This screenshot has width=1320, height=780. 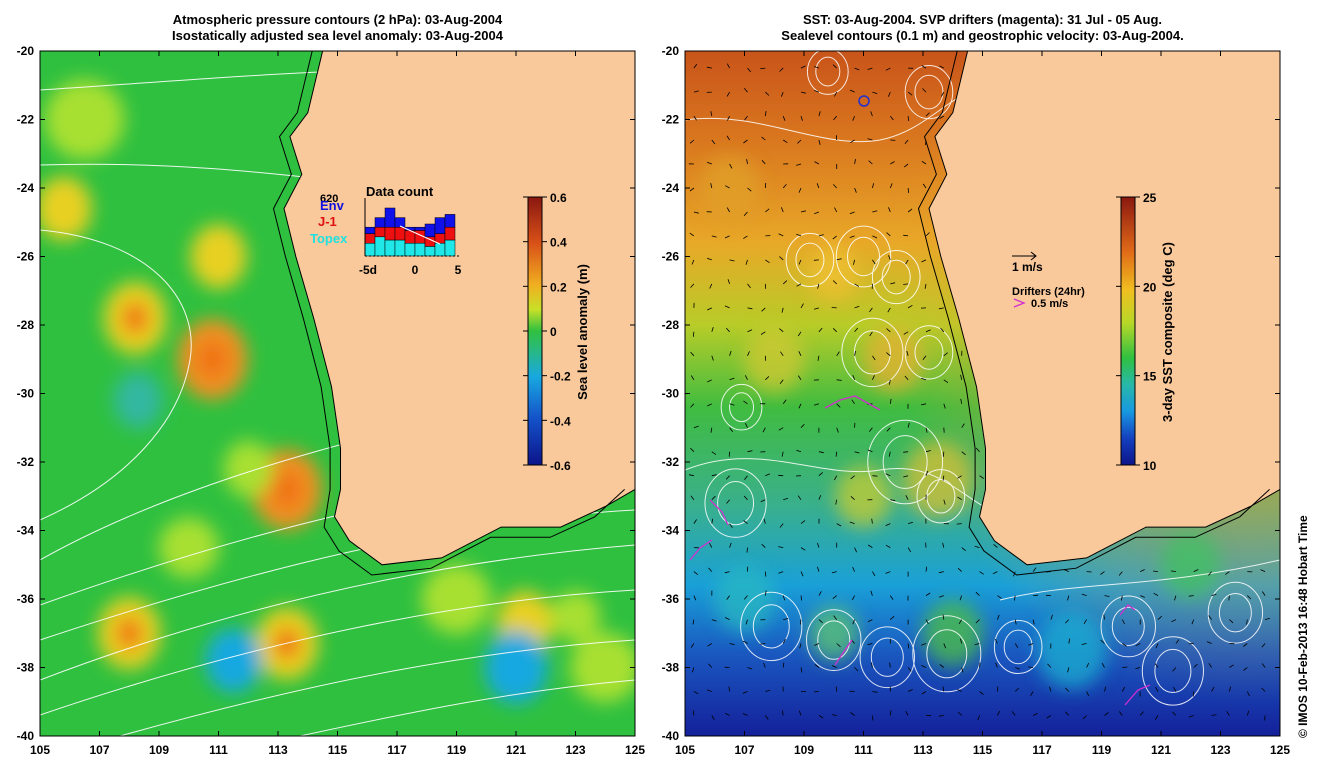 What do you see at coordinates (560, 421) in the screenshot?
I see `colorbar-tick-label: -0.4` at bounding box center [560, 421].